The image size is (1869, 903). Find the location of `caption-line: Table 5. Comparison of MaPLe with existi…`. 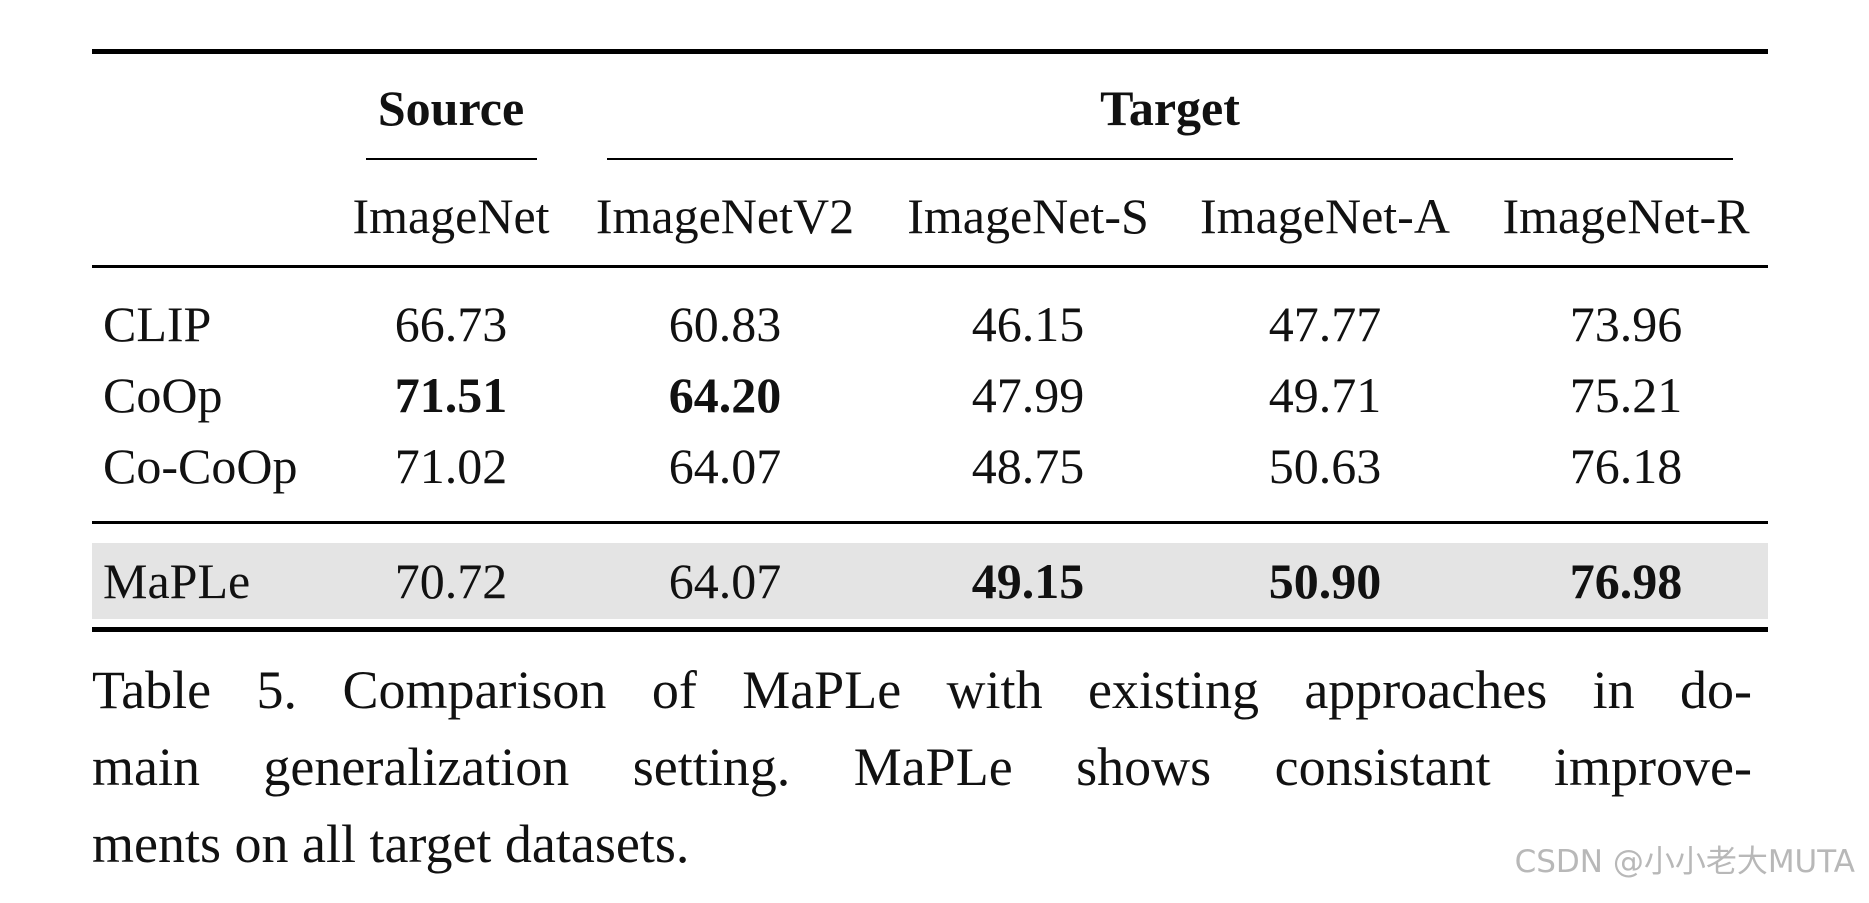

caption-line: Table 5. Comparison of MaPLe with existi… is located at coordinates (922, 690).